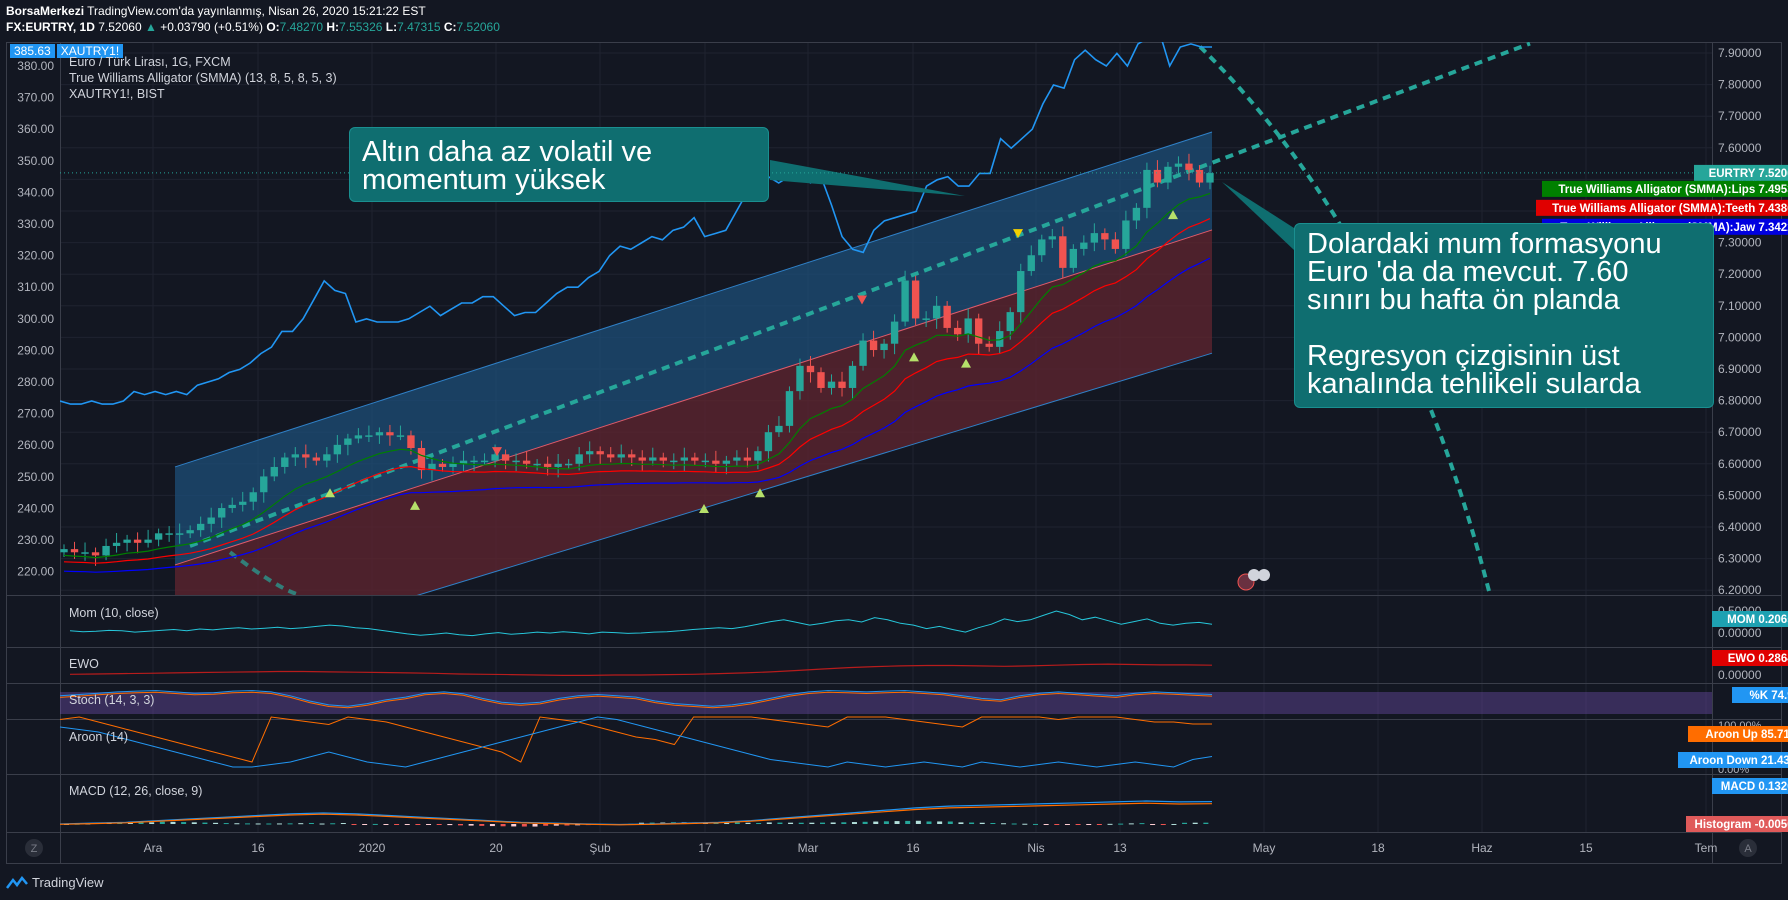 The width and height of the screenshot is (1788, 900). I want to click on ewo-axis-tick: 0.00000, so click(1740, 675).